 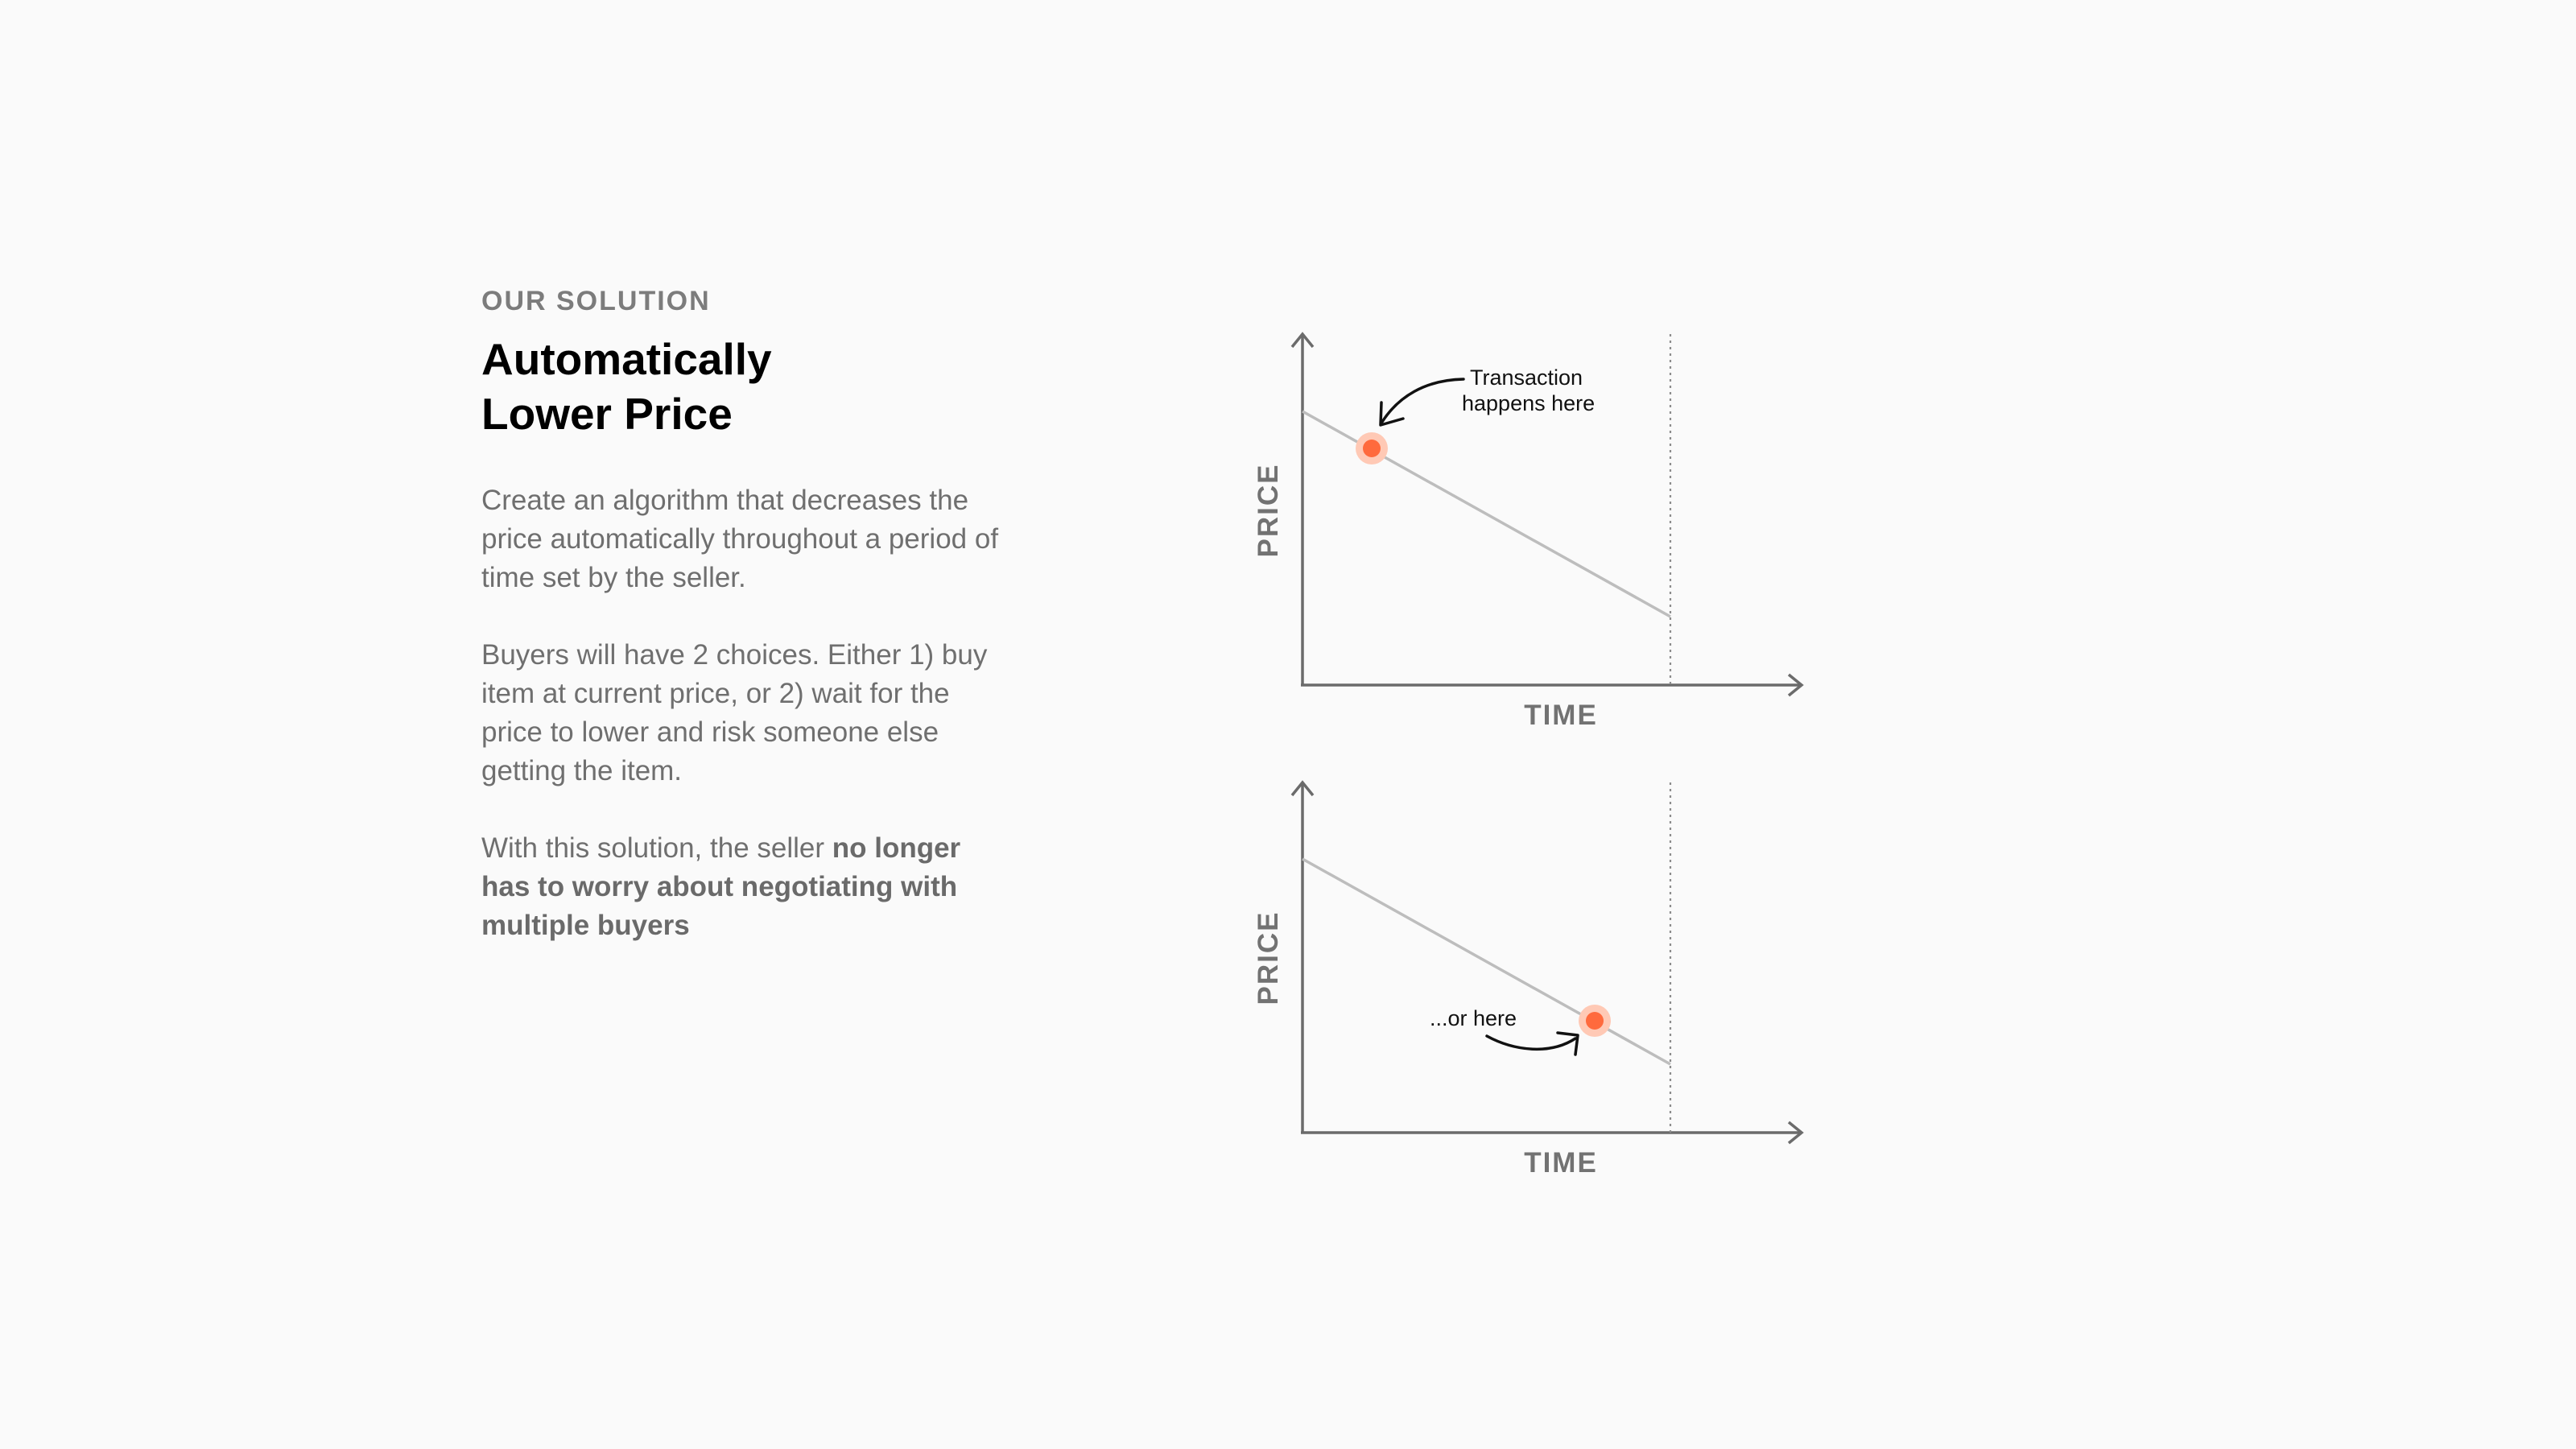 I want to click on top-annotation-arrowhead, so click(x=1392, y=414).